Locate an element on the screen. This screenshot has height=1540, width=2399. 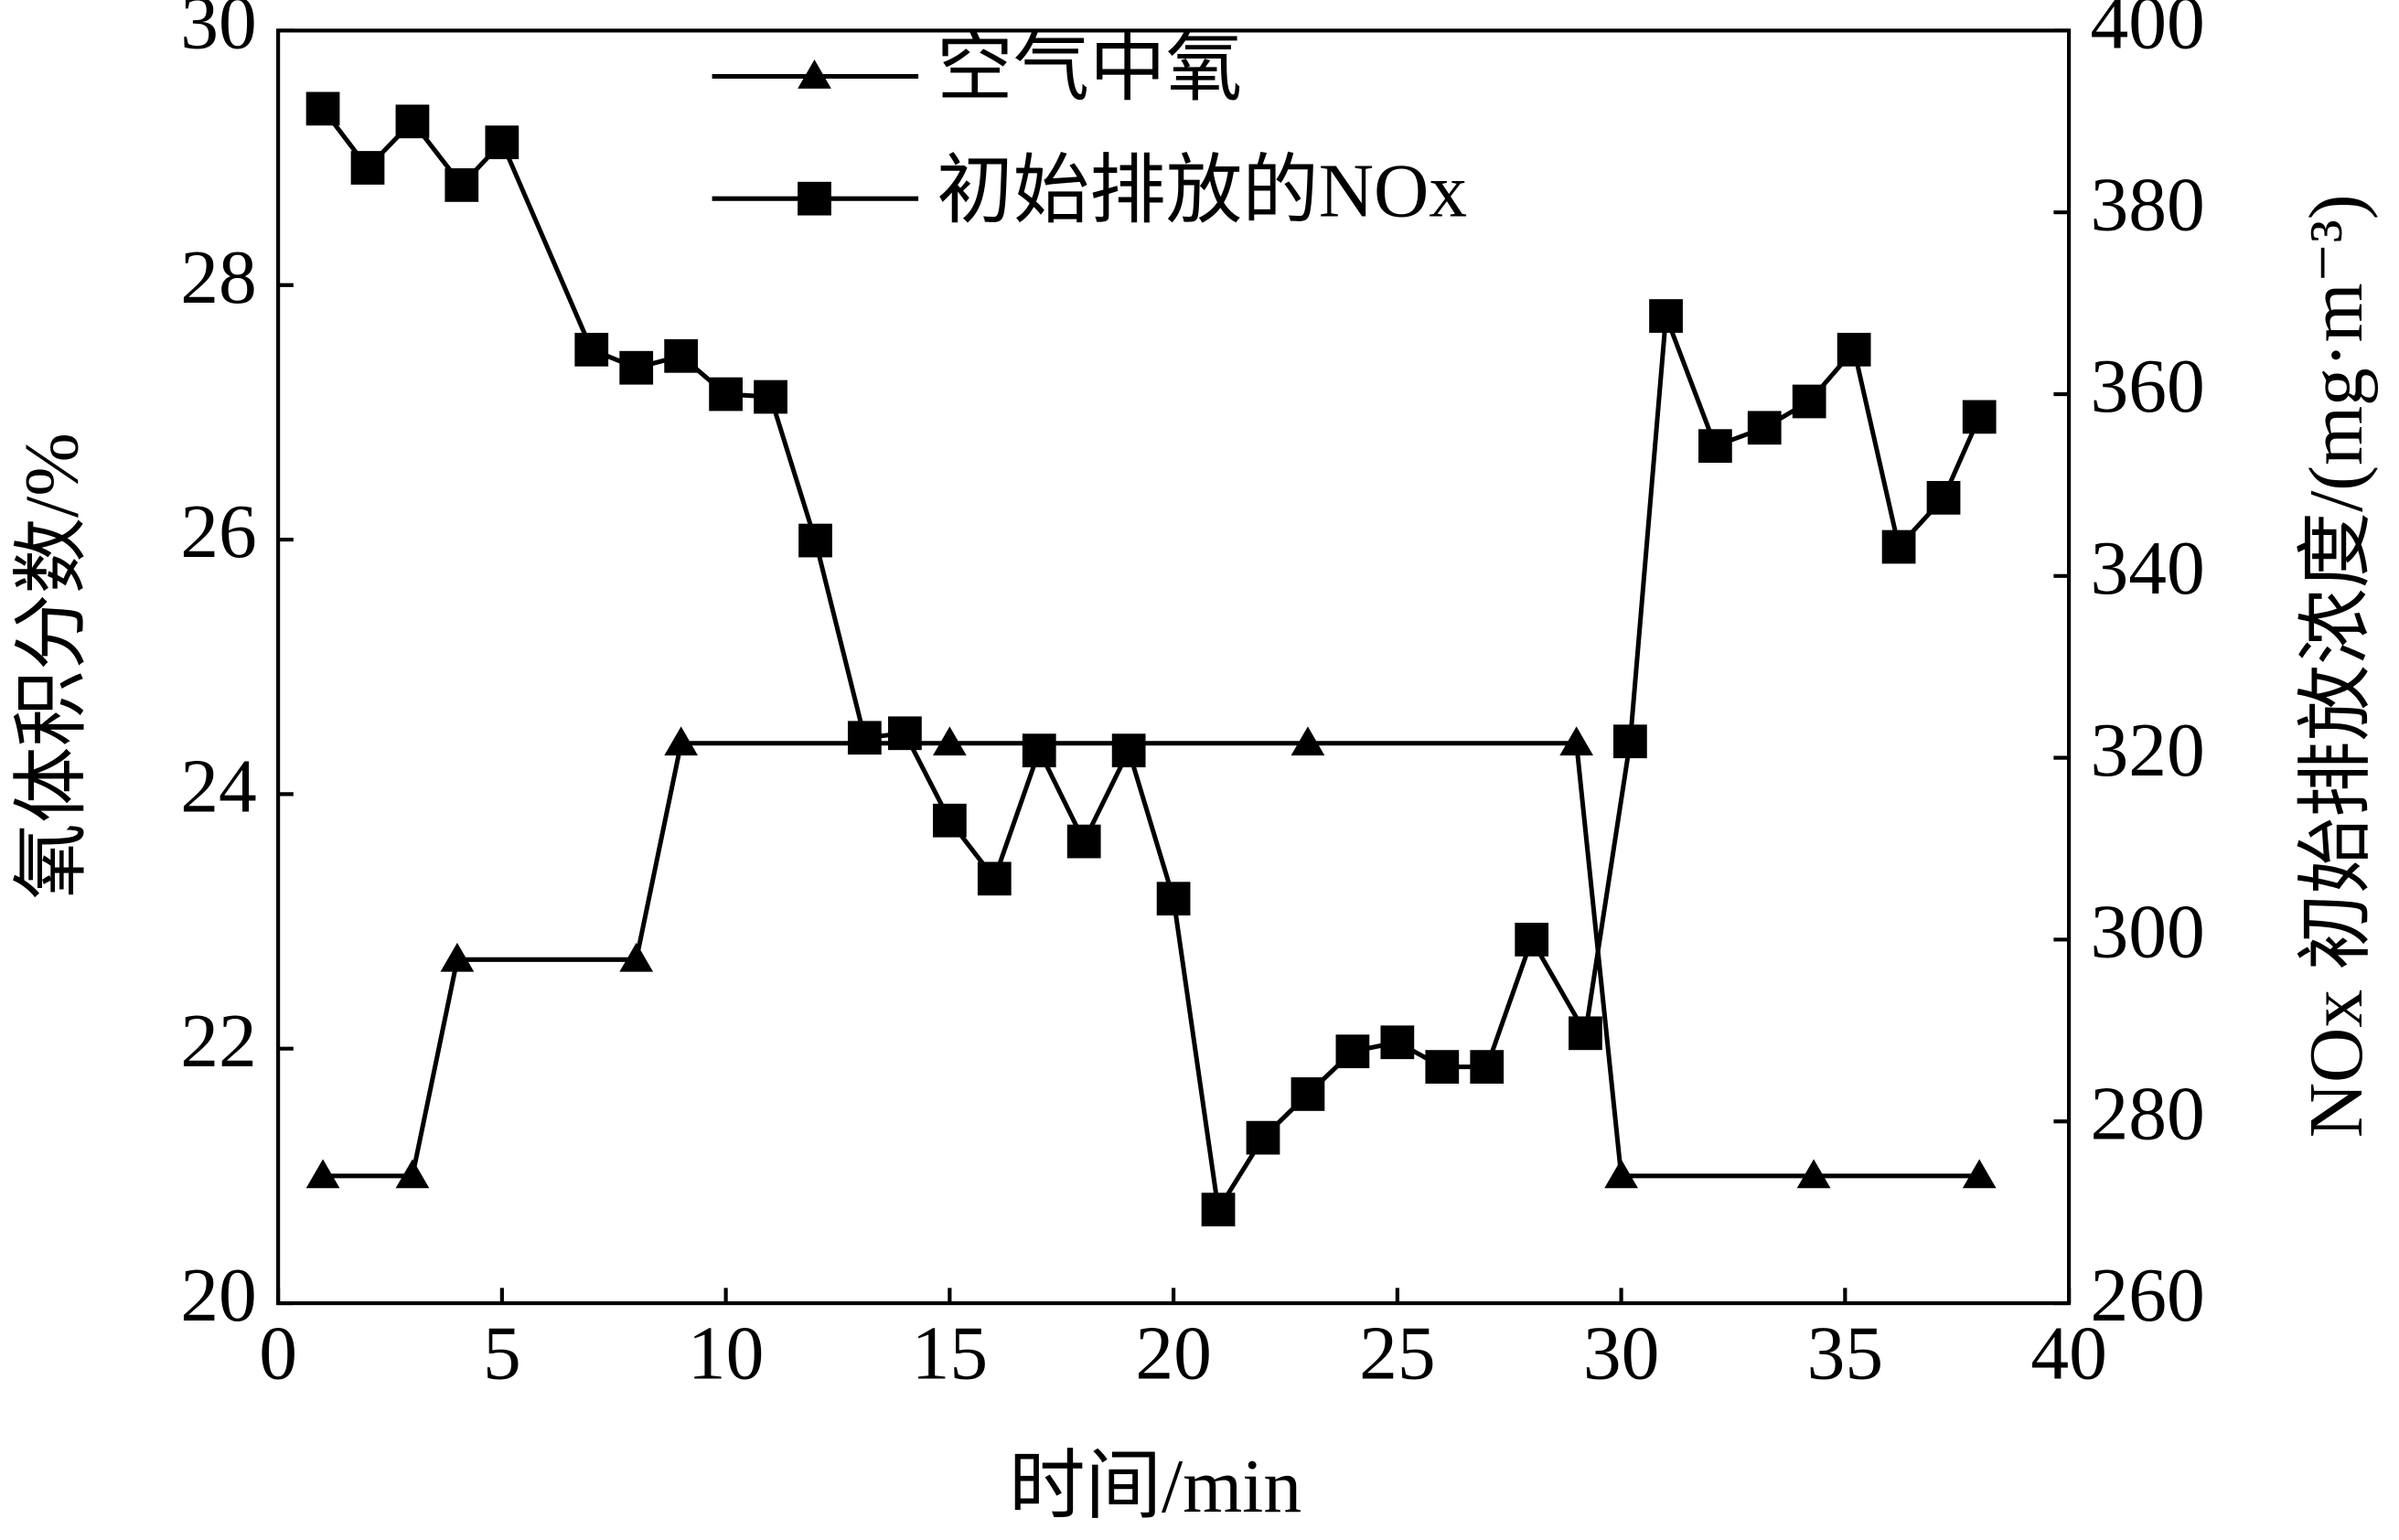
x-tick-label: 40 is located at coordinates (2068, 1354).